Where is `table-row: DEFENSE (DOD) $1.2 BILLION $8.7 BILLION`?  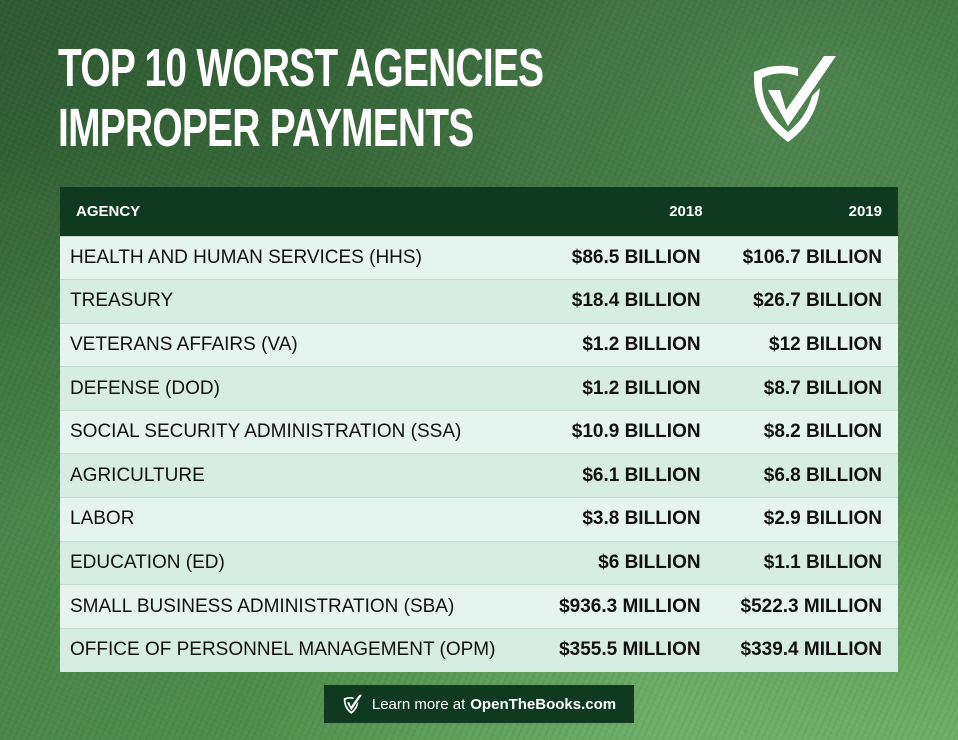 table-row: DEFENSE (DOD) $1.2 BILLION $8.7 BILLION is located at coordinates (479, 388).